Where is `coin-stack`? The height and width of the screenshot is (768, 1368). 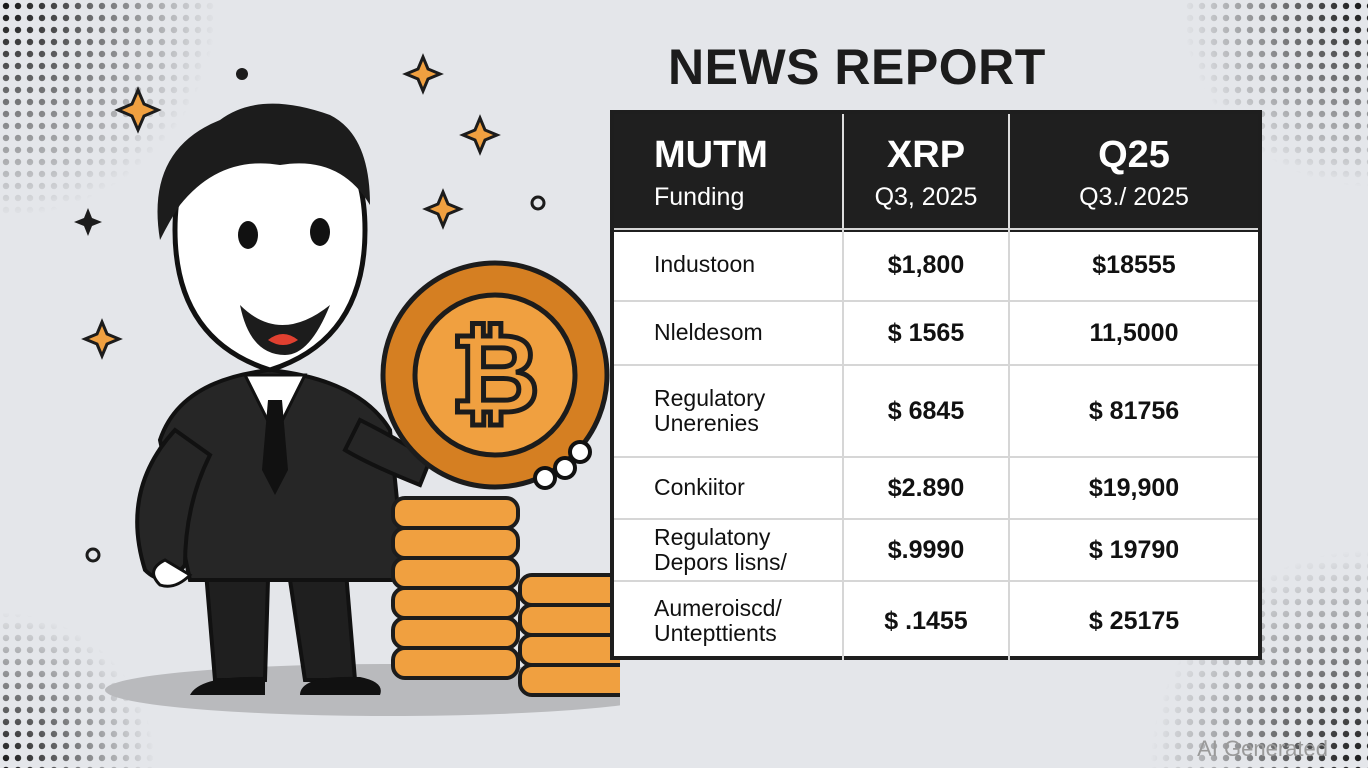
coin-stack is located at coordinates (505, 596).